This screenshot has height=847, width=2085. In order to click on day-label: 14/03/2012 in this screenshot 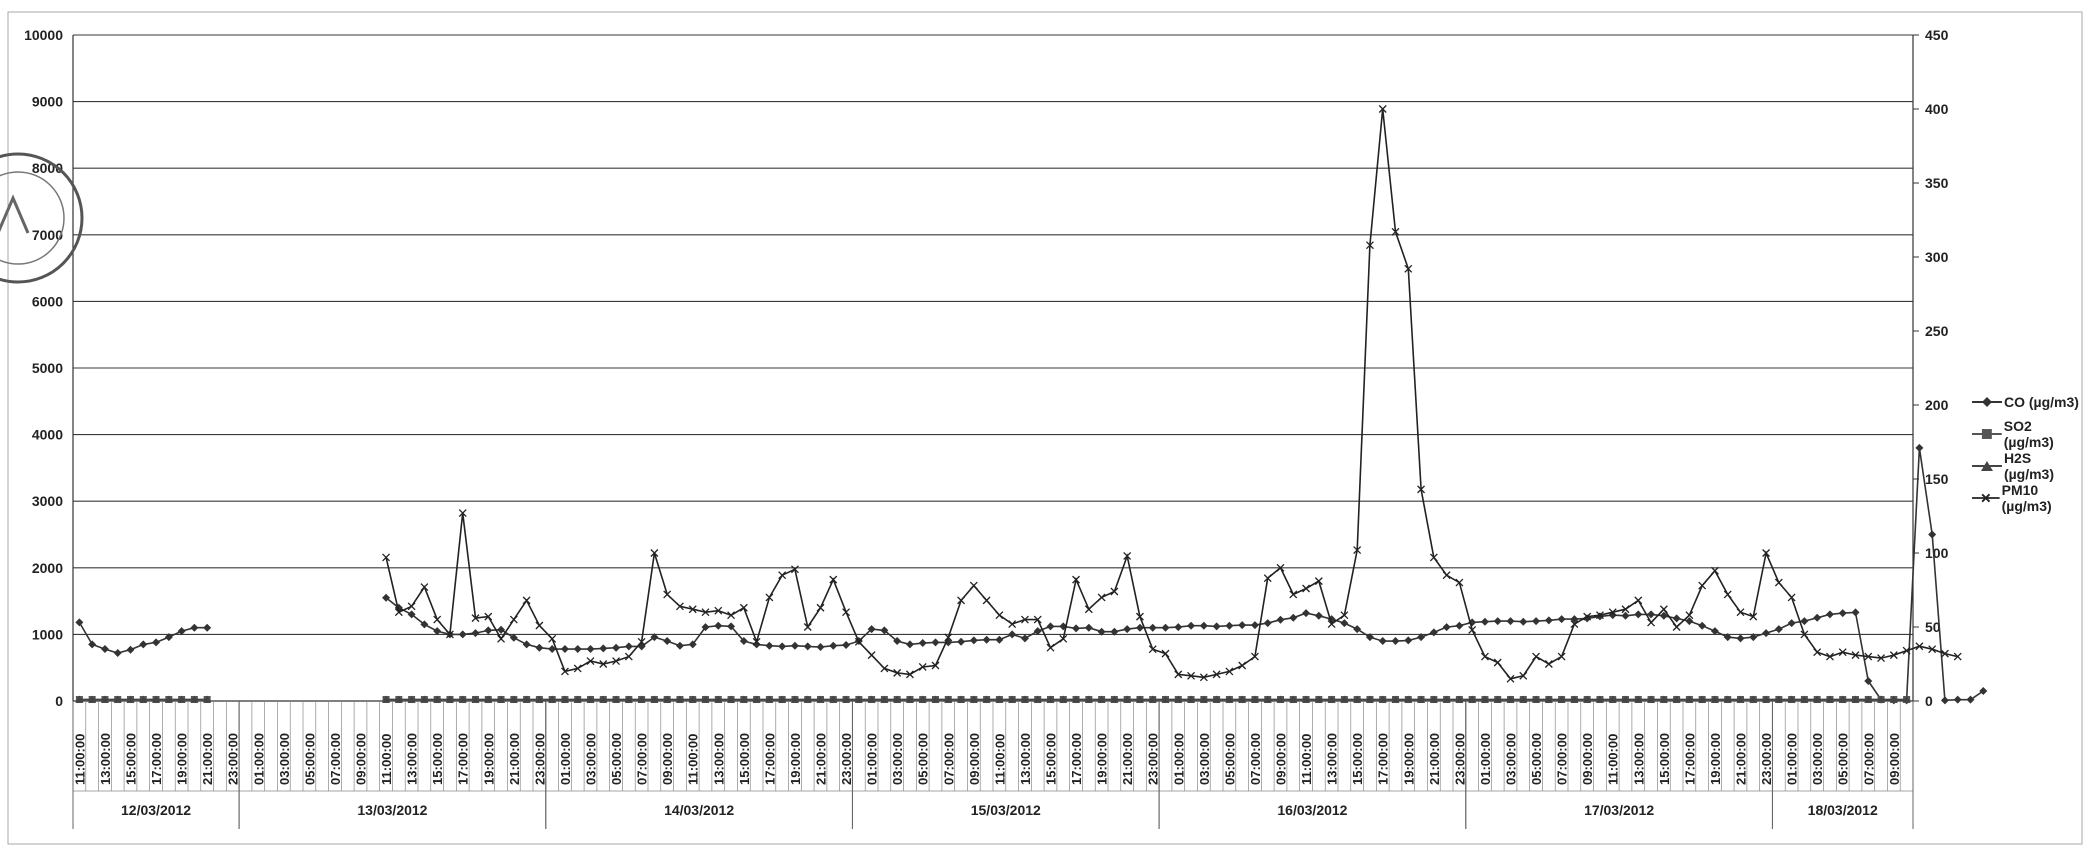, I will do `click(699, 810)`.